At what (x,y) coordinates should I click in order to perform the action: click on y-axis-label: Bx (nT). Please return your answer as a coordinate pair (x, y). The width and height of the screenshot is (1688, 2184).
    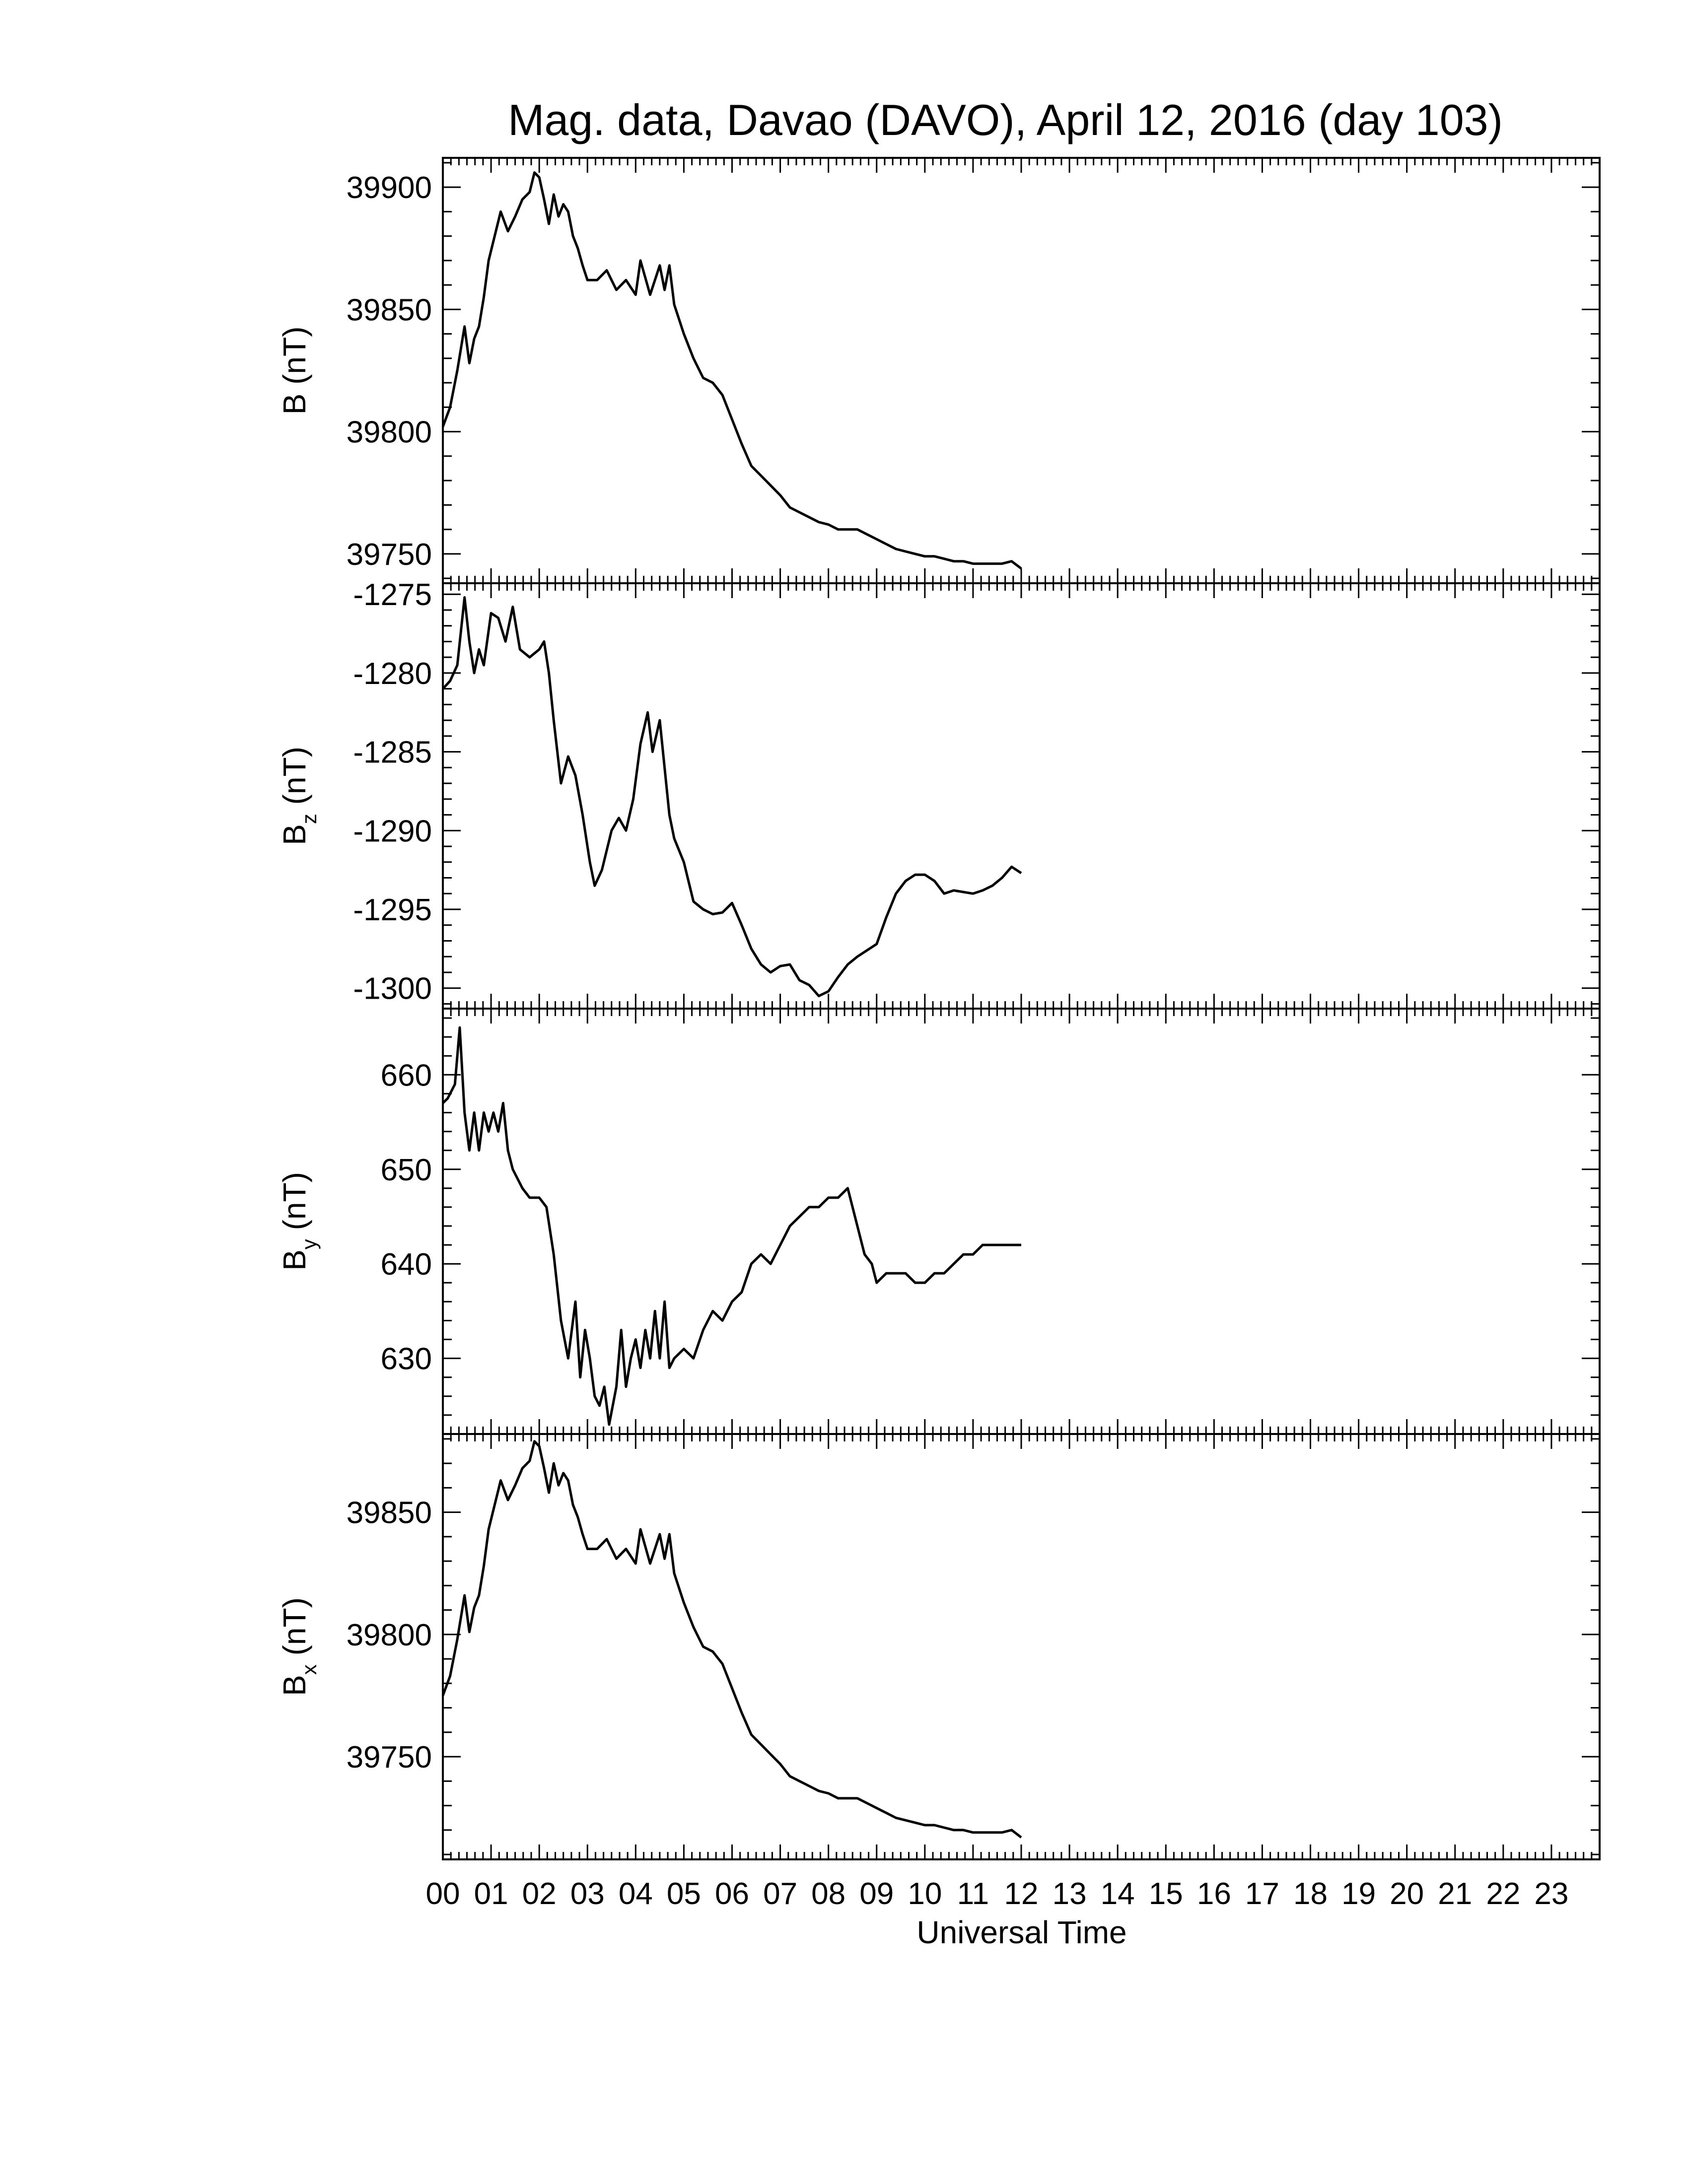
    Looking at the image, I should click on (299, 1646).